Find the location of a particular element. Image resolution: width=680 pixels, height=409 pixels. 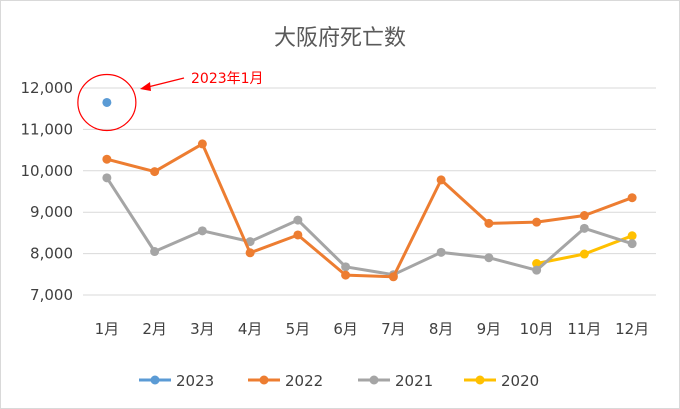

annotation-circle is located at coordinates (107, 102).